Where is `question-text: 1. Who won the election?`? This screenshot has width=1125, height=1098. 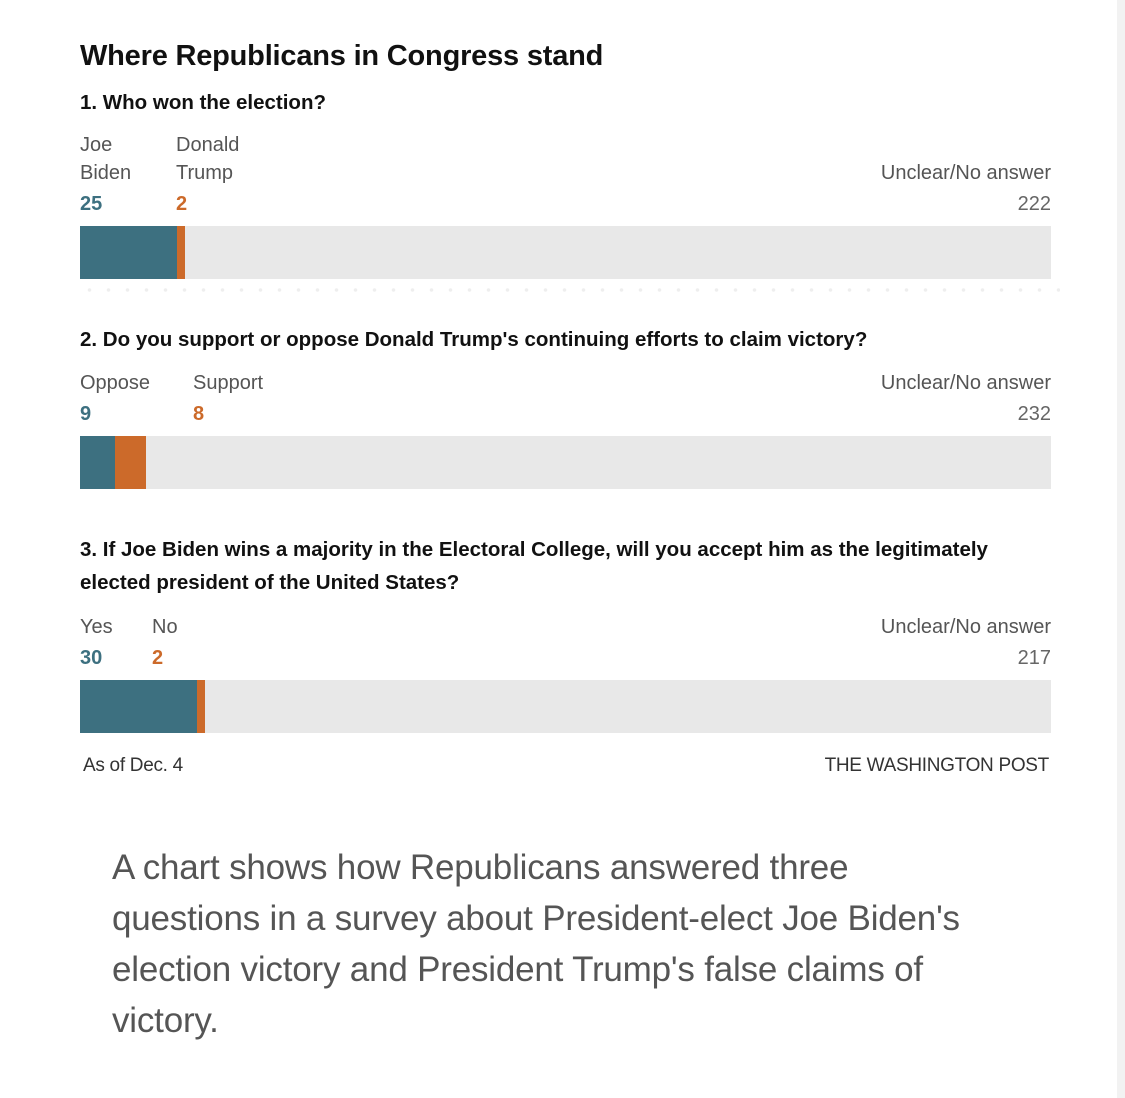
question-text: 1. Who won the election? is located at coordinates (203, 102).